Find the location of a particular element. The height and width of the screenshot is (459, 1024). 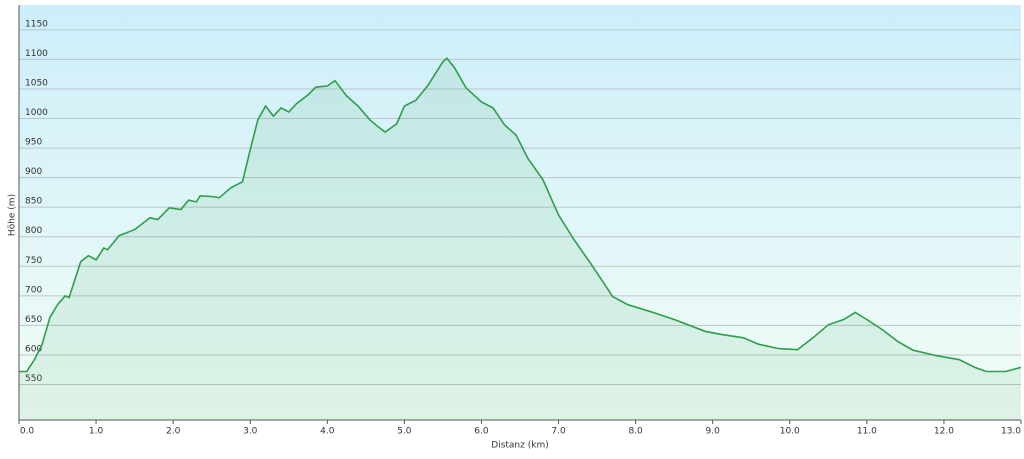

x-tick-label: 13.0 is located at coordinates (1011, 432).